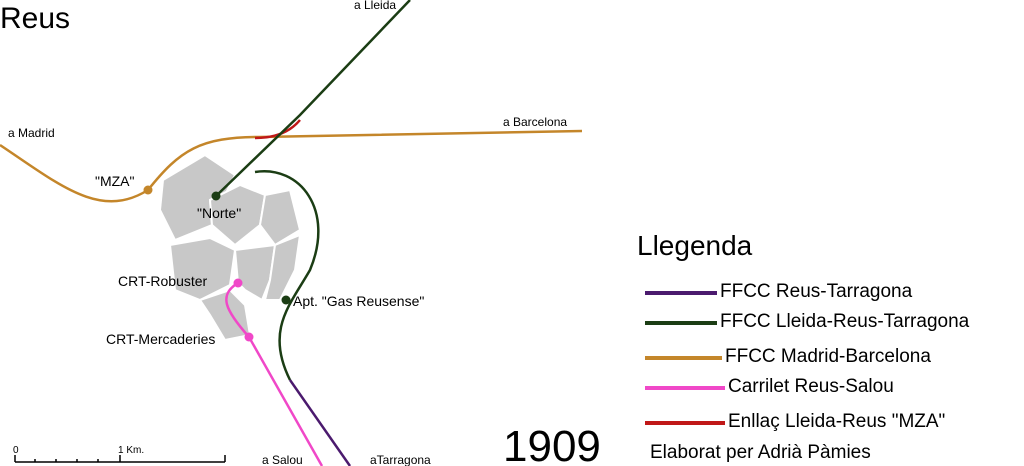 The image size is (1024, 466). Describe the element at coordinates (35, 18) in the screenshot. I see `map-title: Reus` at that location.